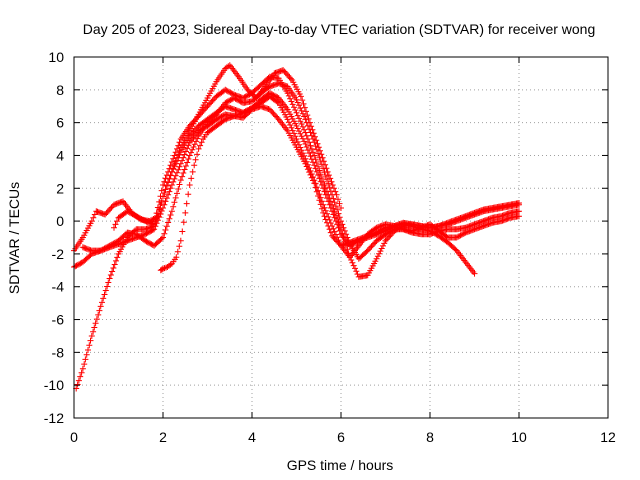  What do you see at coordinates (60, 123) in the screenshot?
I see `y-tick-label: 6` at bounding box center [60, 123].